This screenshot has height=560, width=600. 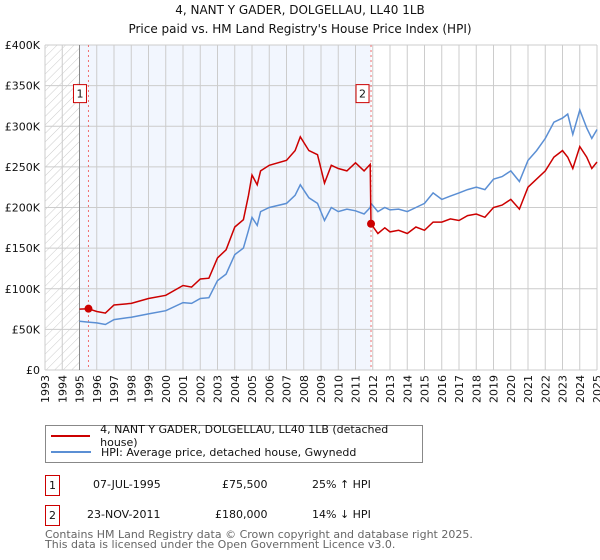 I want to click on transaction-row: 1 07-JUL-1995 £75,500 25% ↑ HPI, so click(x=245, y=485).